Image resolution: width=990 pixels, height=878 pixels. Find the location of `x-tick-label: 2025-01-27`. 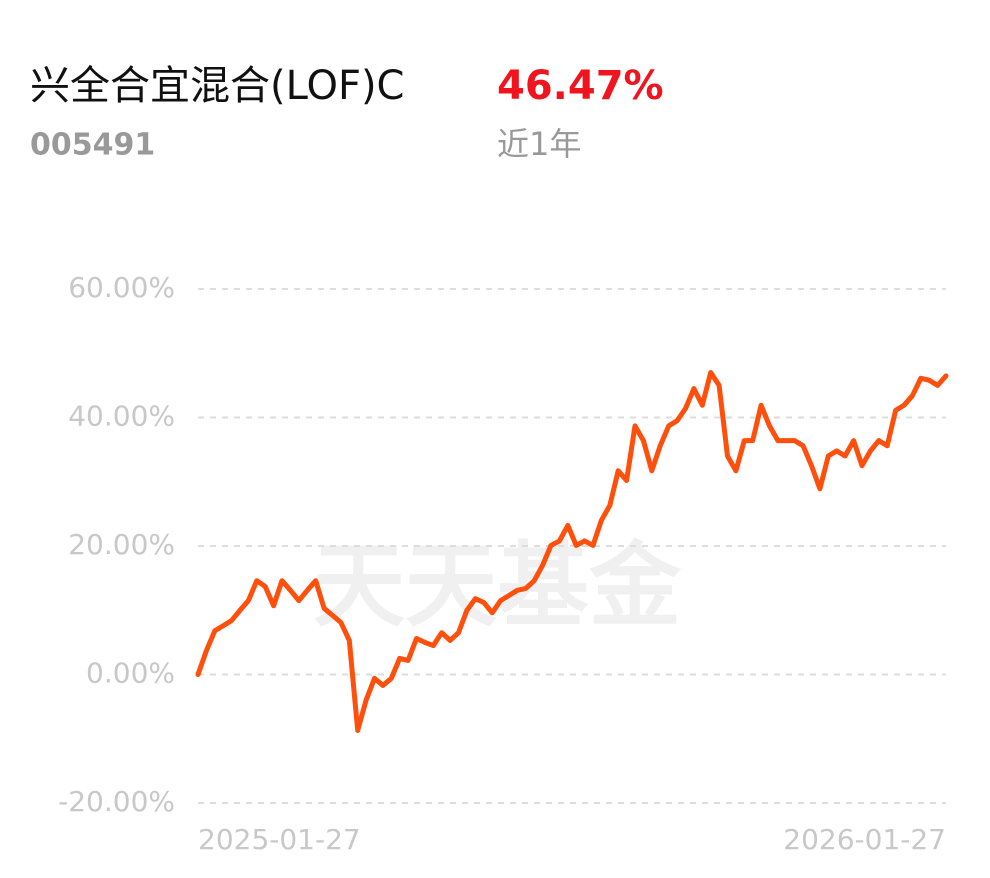

x-tick-label: 2025-01-27 is located at coordinates (279, 839).